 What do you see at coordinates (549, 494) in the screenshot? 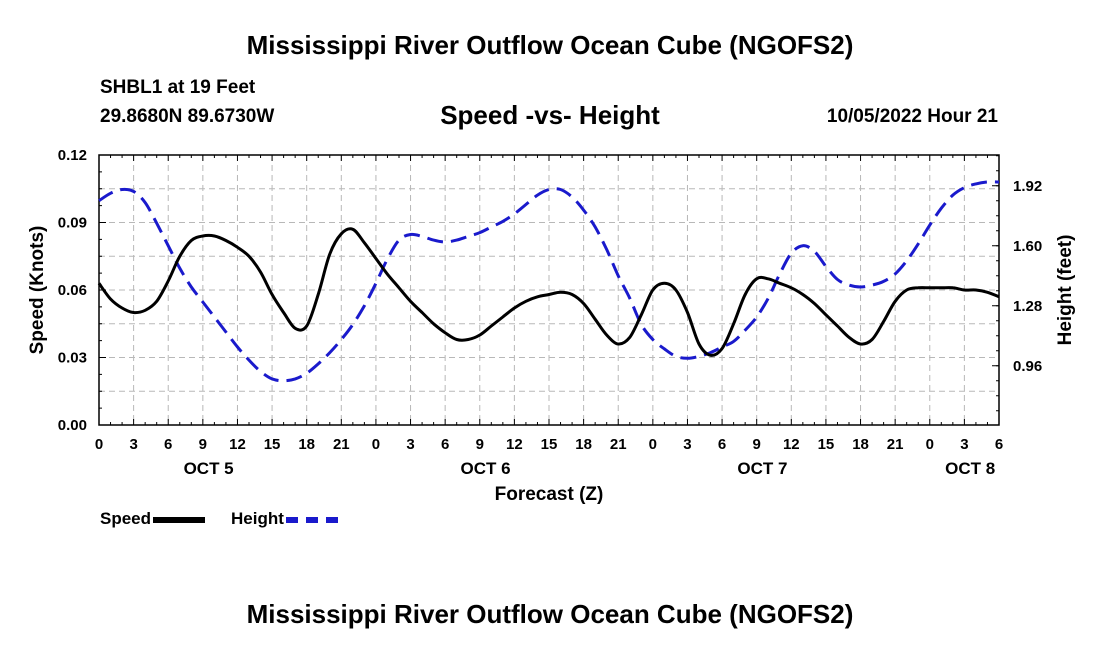
I see `x-axis-label: Forecast (Z)` at bounding box center [549, 494].